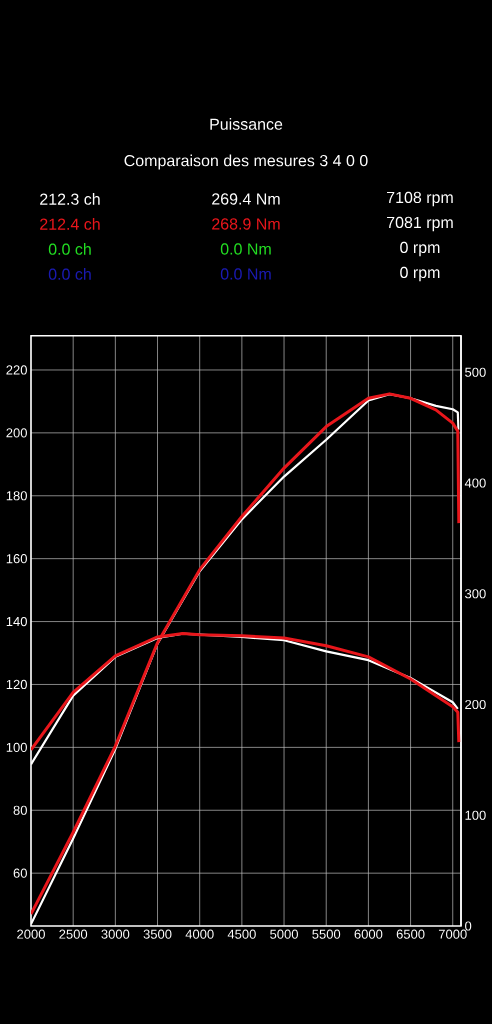  What do you see at coordinates (70, 199) in the screenshot?
I see `text: 212.3 ch` at bounding box center [70, 199].